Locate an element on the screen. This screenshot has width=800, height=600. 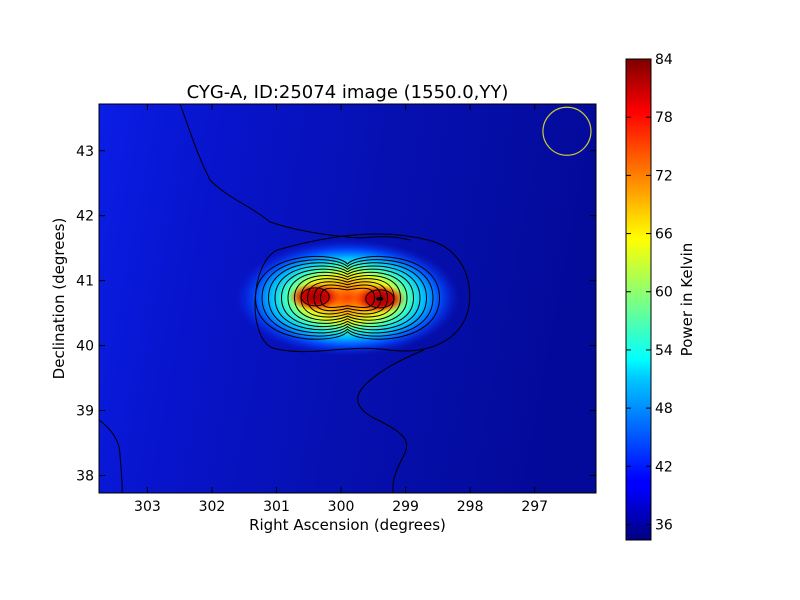
colorbar-label: Power in Kelvin is located at coordinates (687, 300).